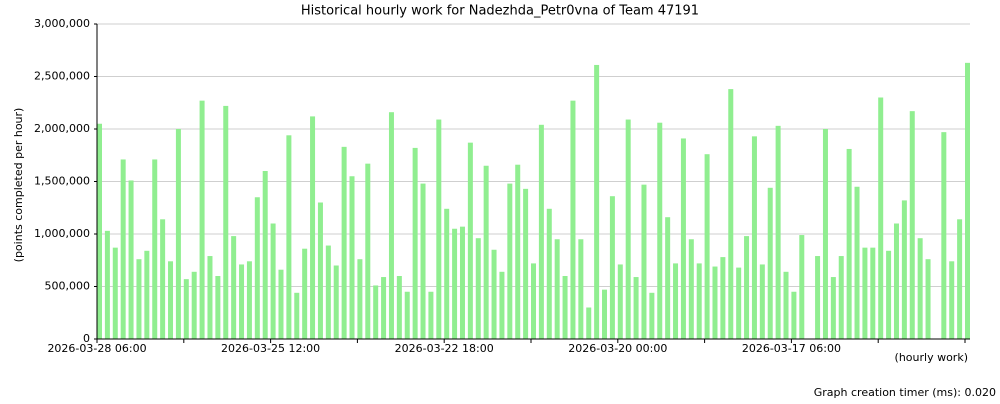  I want to click on x-tick-label: 2026-03-17 06:00, so click(791, 348).